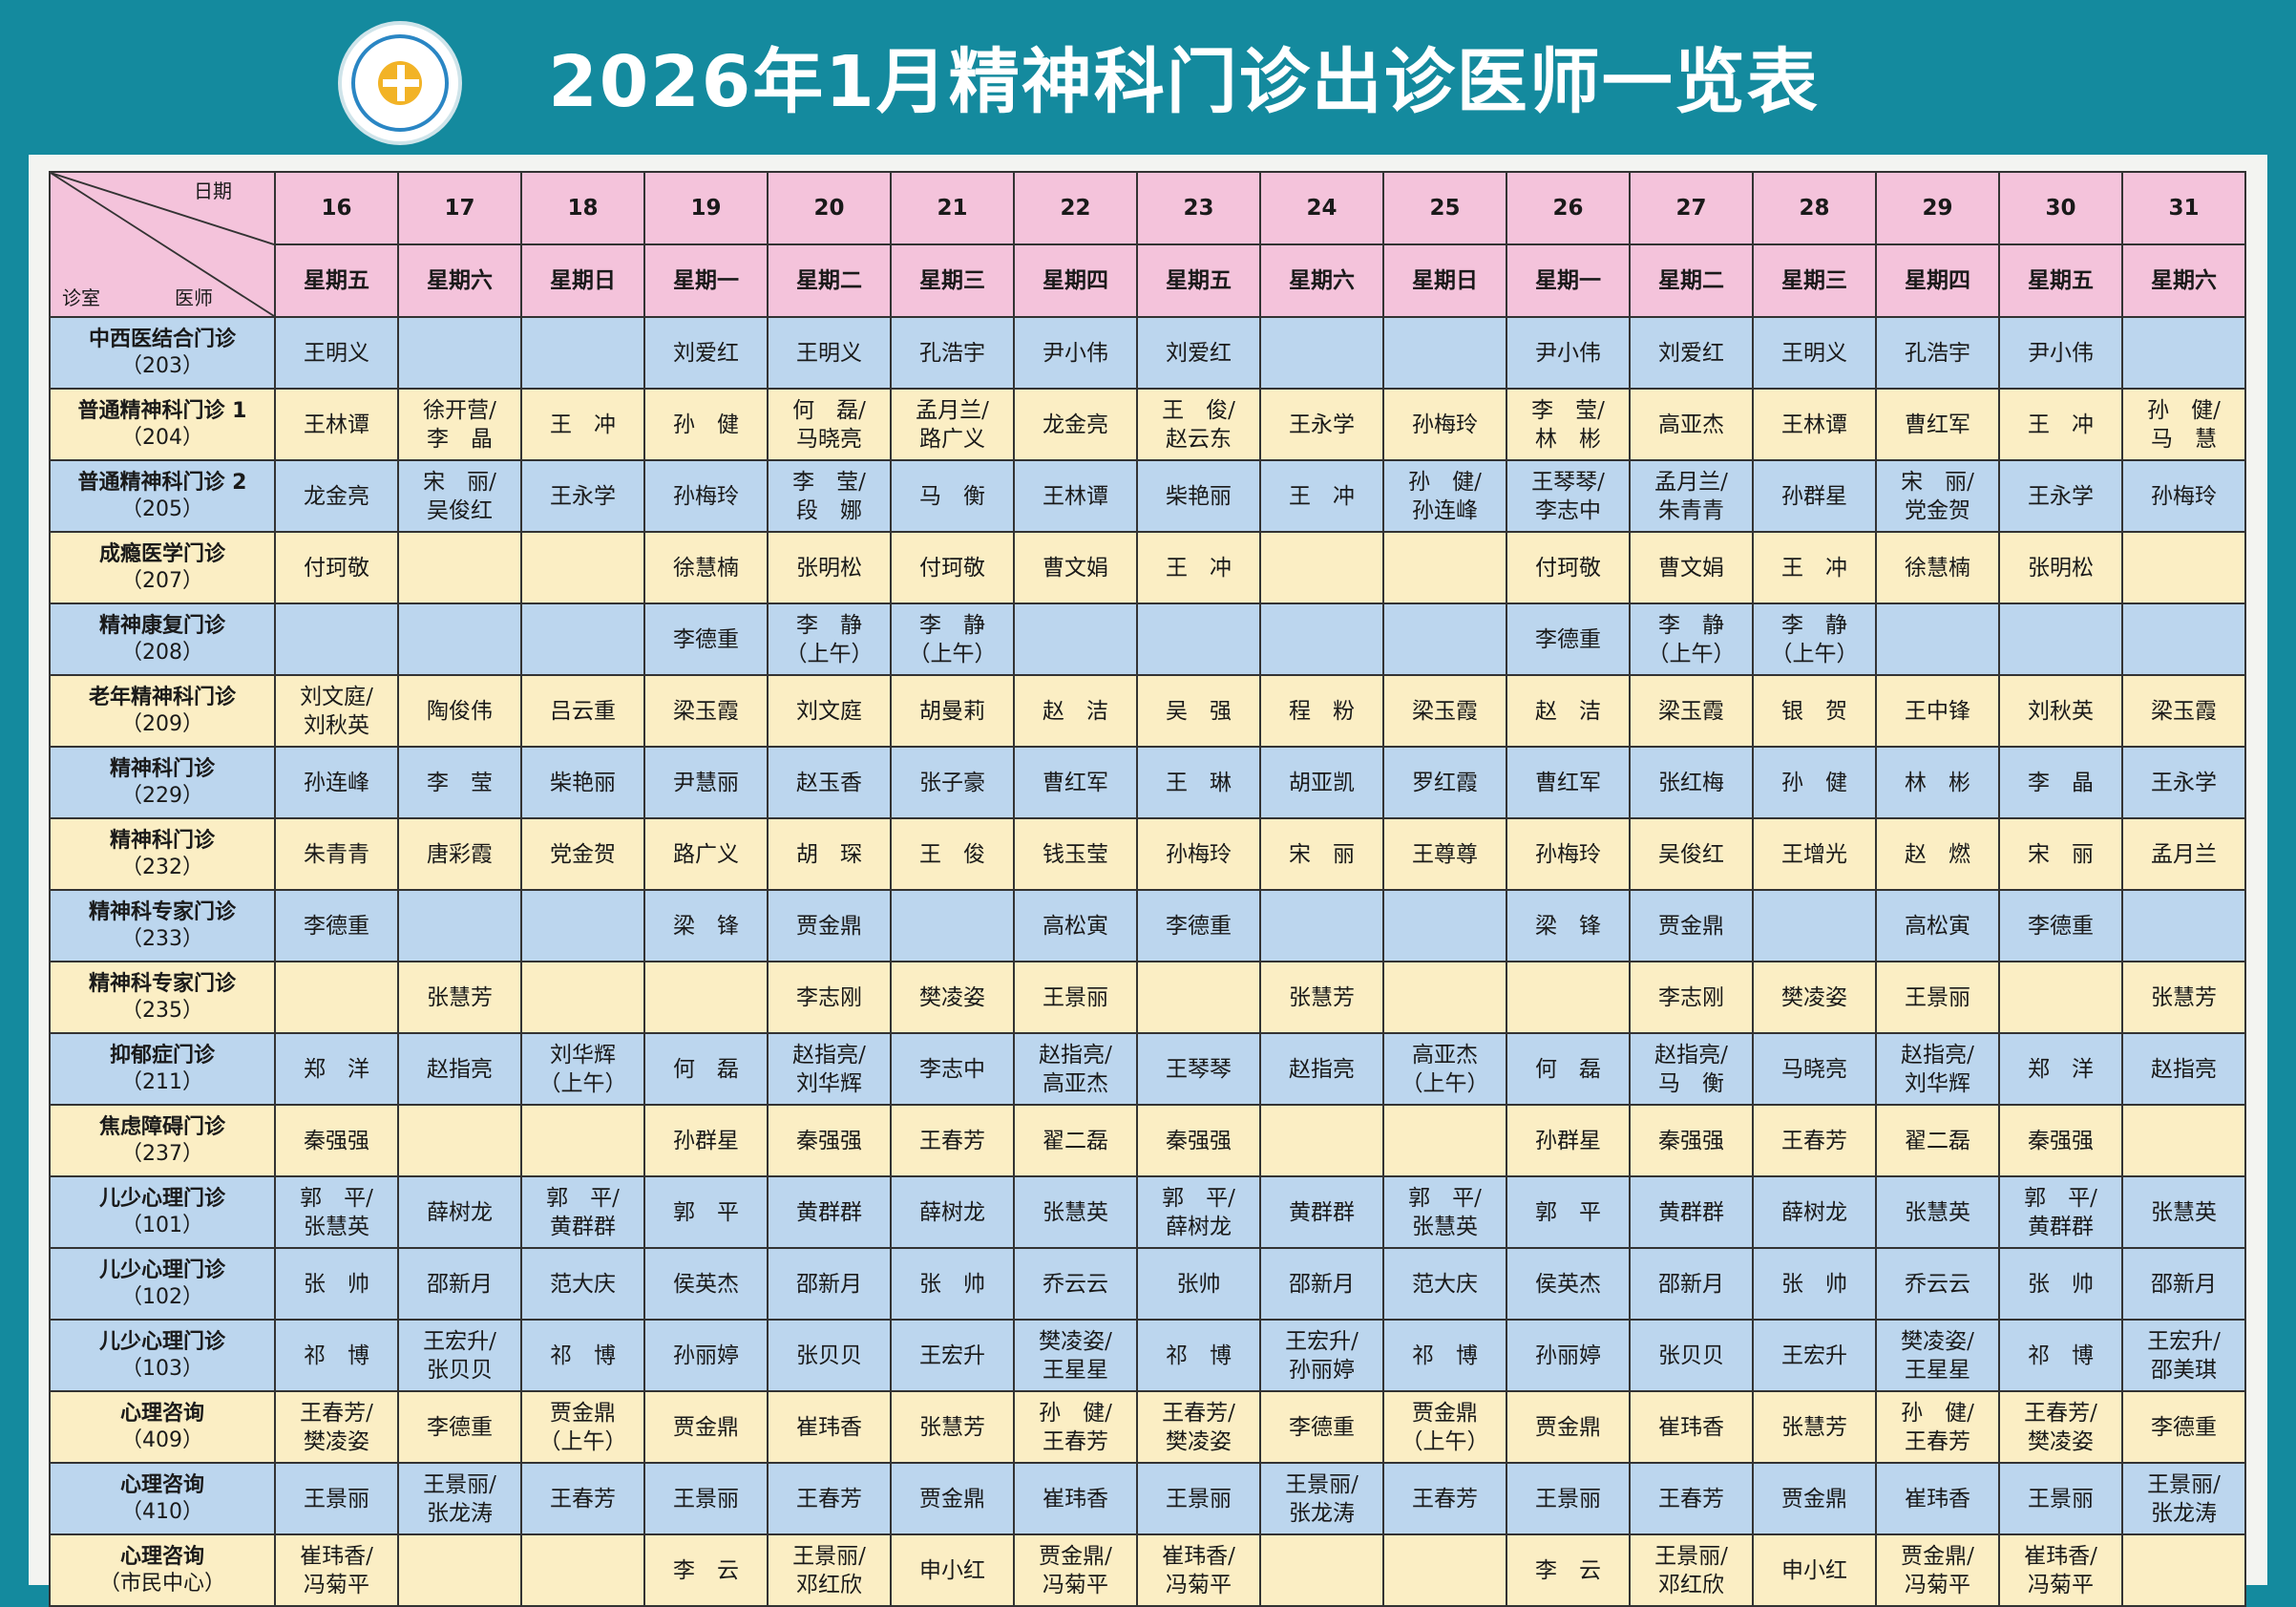 The image size is (2296, 1607). I want to click on doctor-cell: 刘文庭, so click(830, 711).